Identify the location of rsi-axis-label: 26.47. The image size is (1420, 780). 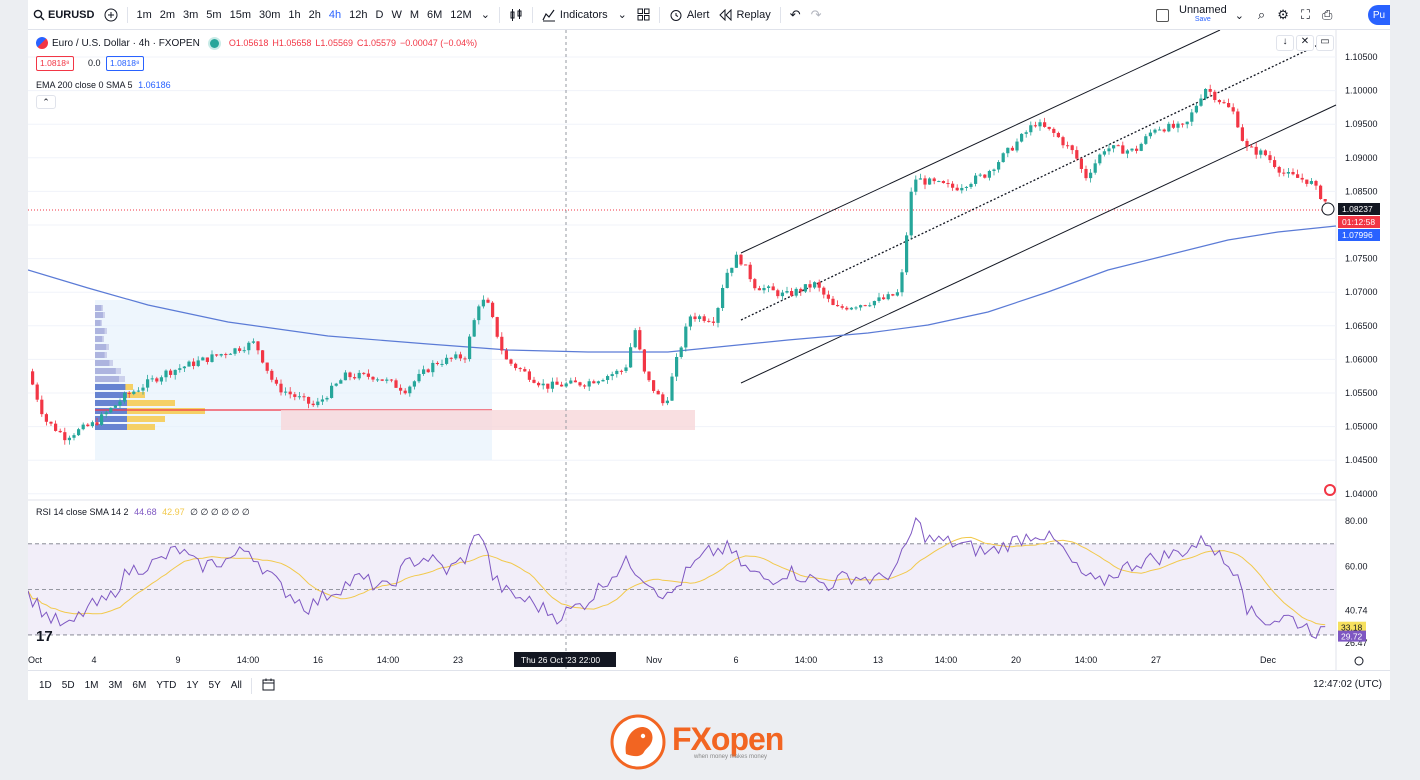
(1356, 643).